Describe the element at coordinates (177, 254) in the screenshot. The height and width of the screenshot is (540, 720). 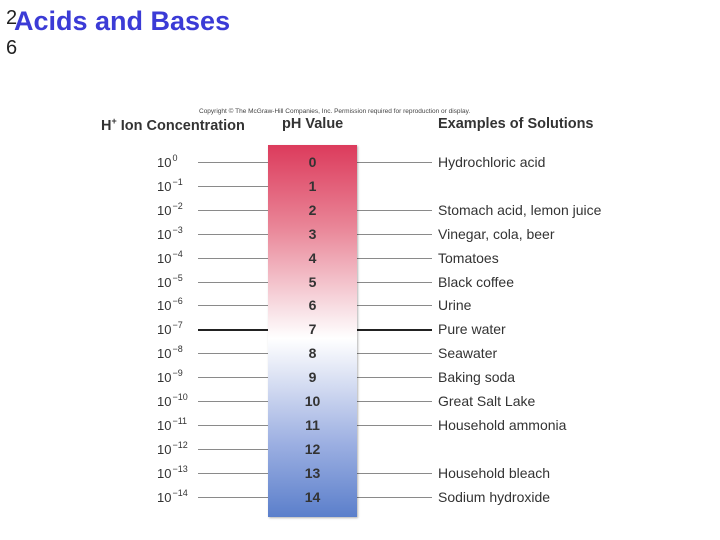
I see `concentration-exponent: −4` at that location.